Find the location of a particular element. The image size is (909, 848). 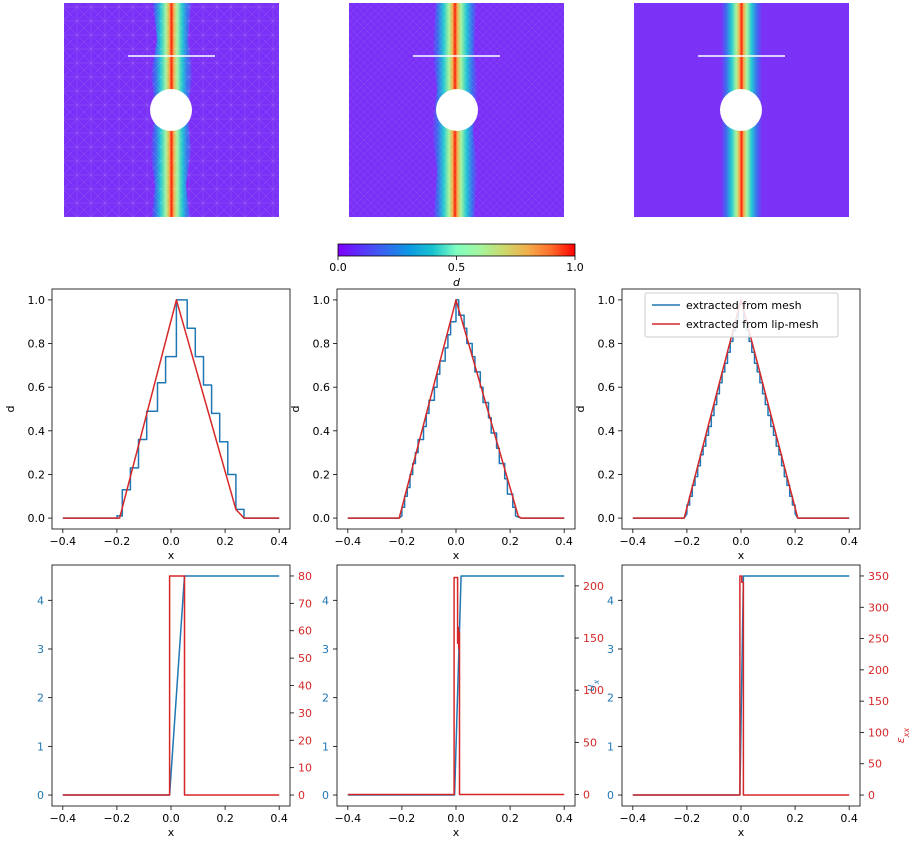

x-tick-label-u-eps-2-4: 0.4 is located at coordinates (564, 818).